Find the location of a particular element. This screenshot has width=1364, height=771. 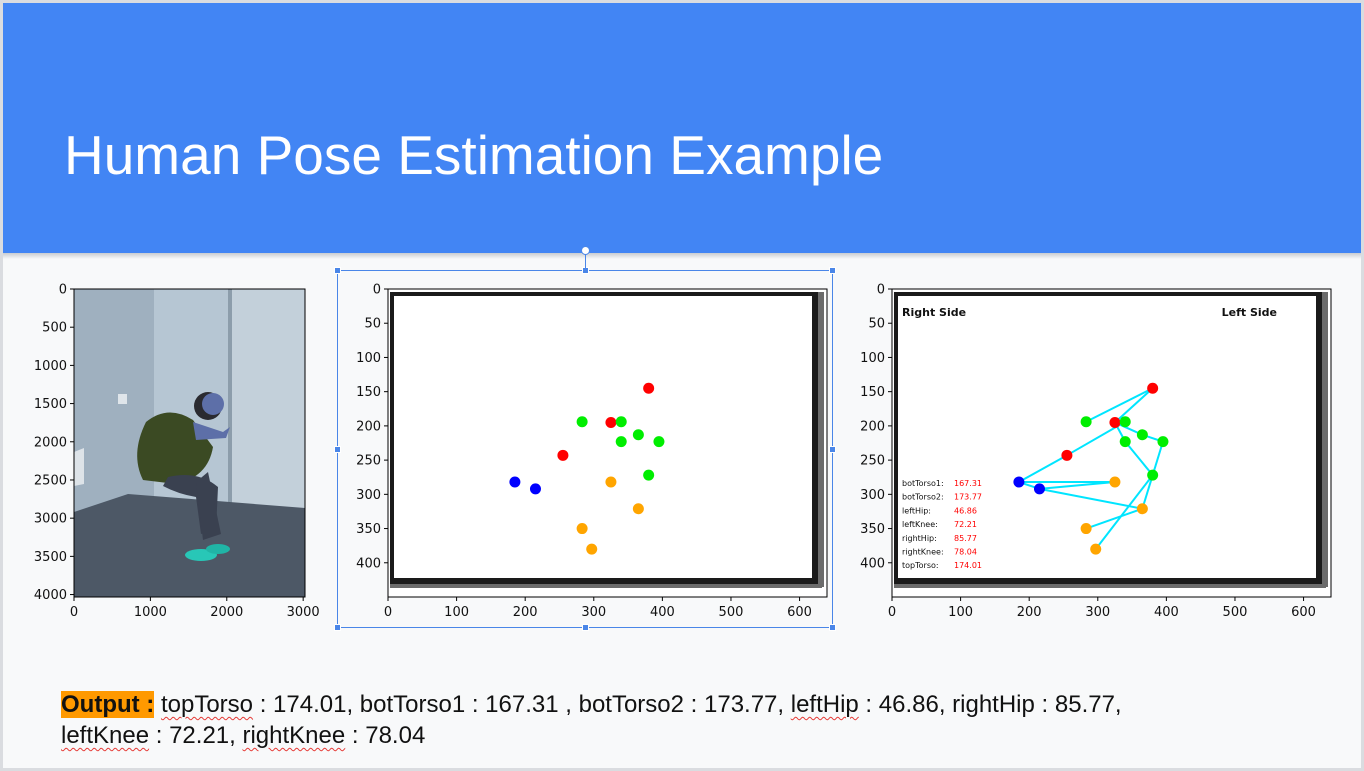

output-text-segment: : 72.21, is located at coordinates (196, 735).